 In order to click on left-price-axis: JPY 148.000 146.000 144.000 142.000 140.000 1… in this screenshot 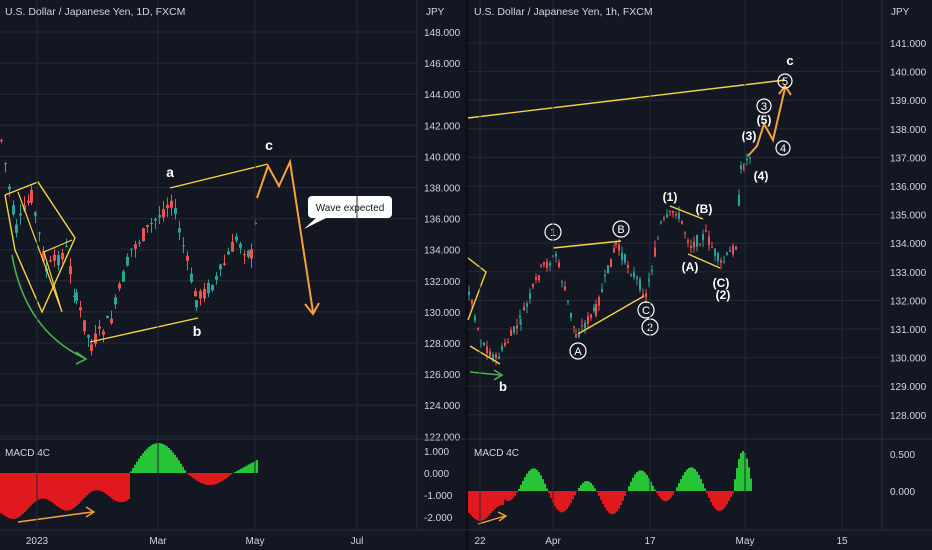, I will do `click(442, 225)`.